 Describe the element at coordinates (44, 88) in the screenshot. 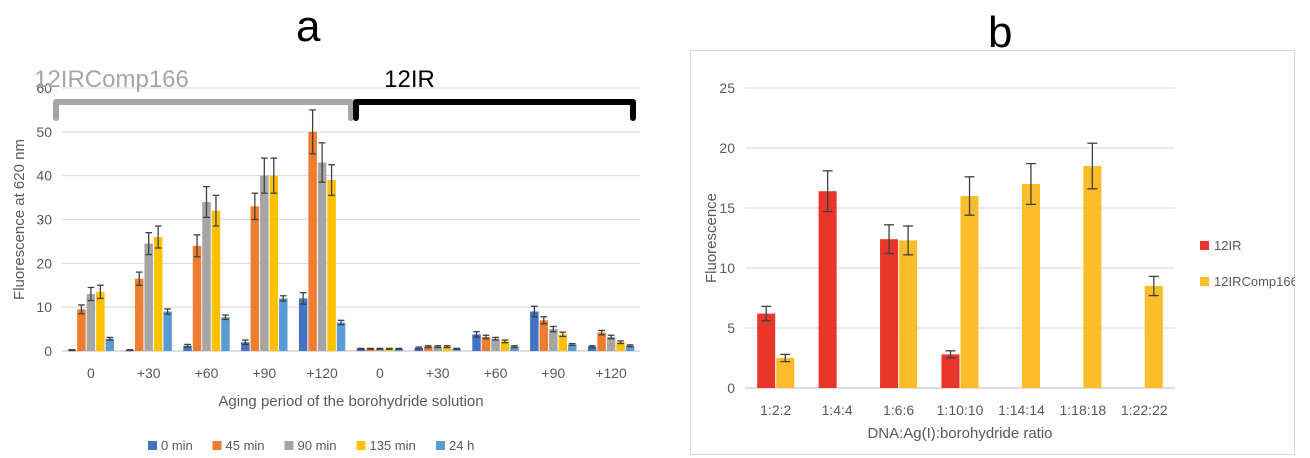

I see `y-tick-label: 60` at that location.